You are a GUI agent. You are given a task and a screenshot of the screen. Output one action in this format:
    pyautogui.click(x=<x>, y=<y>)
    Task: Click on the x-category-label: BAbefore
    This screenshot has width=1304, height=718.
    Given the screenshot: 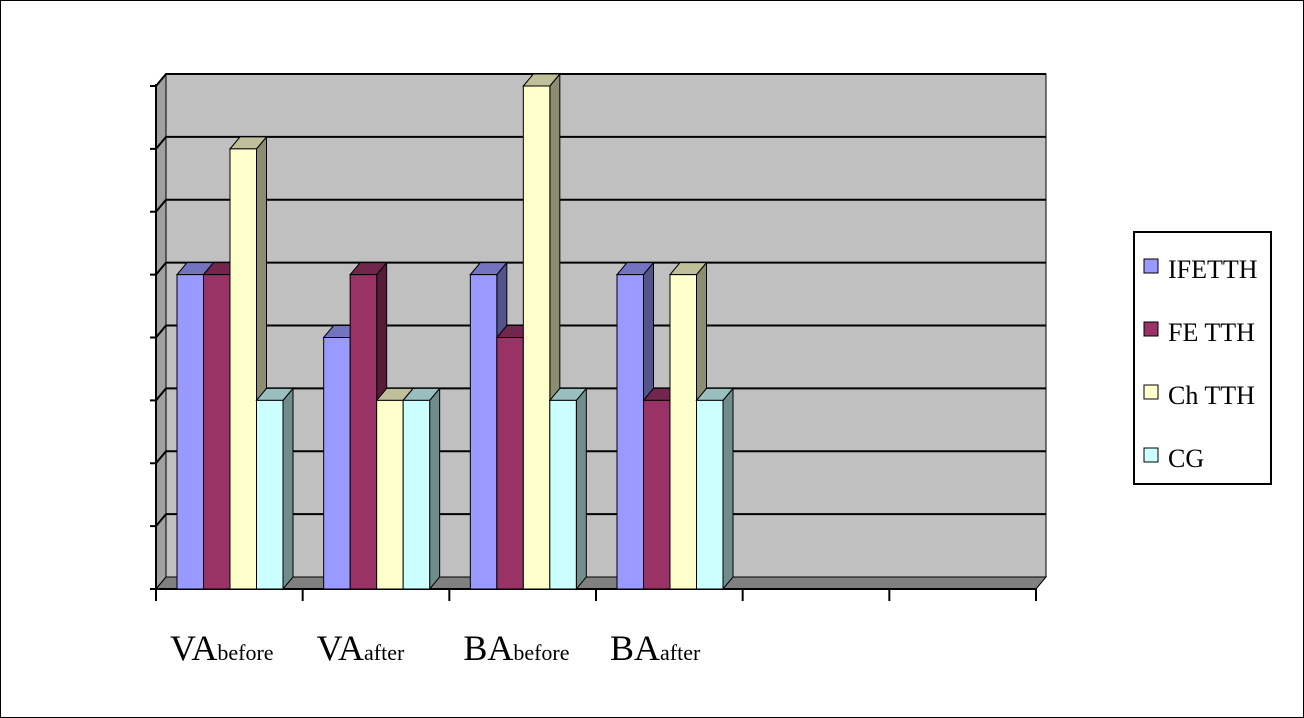 What is the action you would take?
    pyautogui.click(x=516, y=648)
    